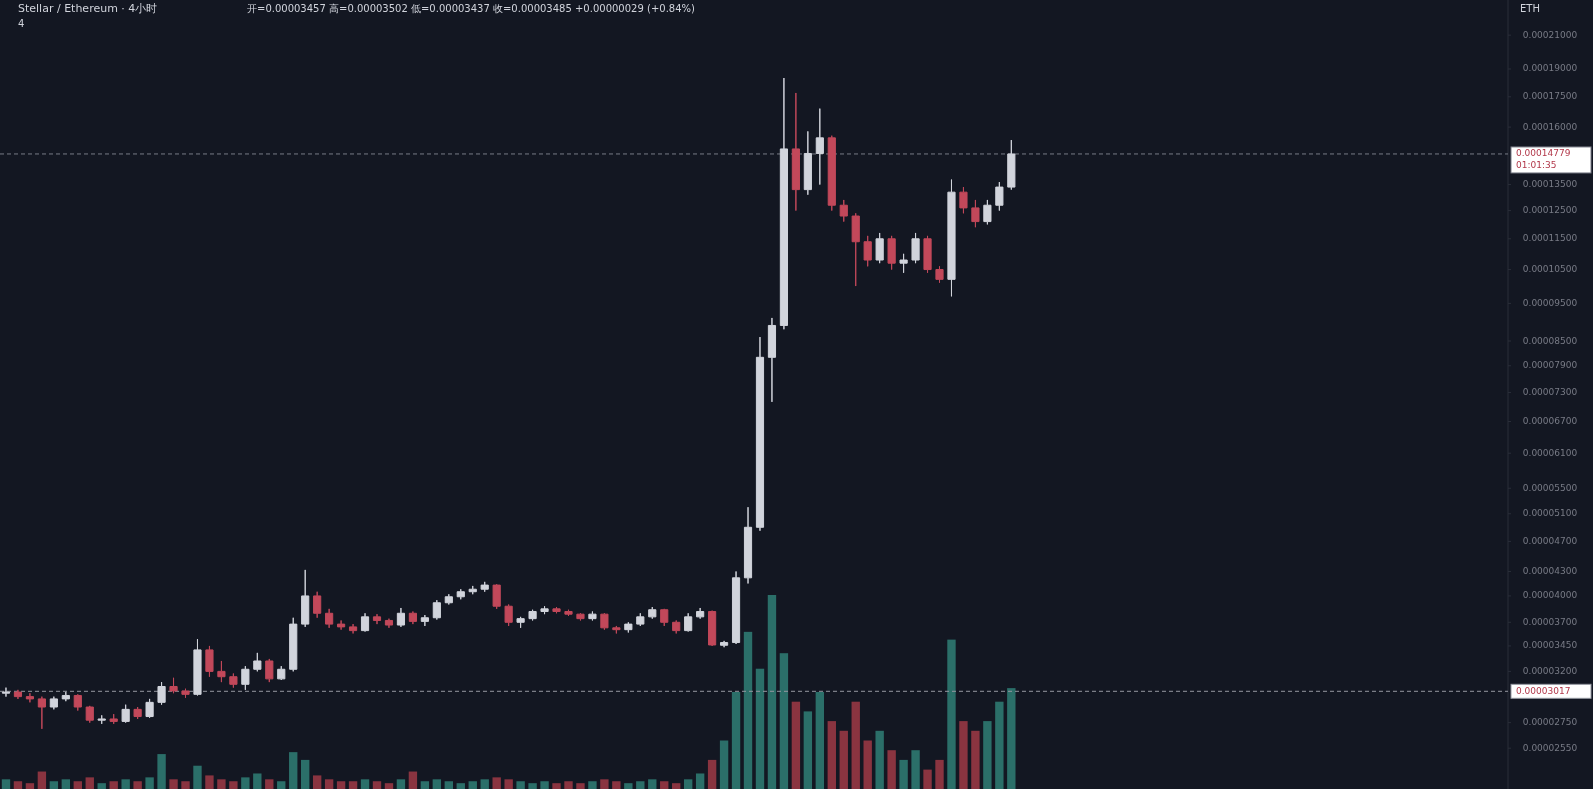 The height and width of the screenshot is (789, 1593). I want to click on y-tick-label: 0.00019000, so click(1550, 68).